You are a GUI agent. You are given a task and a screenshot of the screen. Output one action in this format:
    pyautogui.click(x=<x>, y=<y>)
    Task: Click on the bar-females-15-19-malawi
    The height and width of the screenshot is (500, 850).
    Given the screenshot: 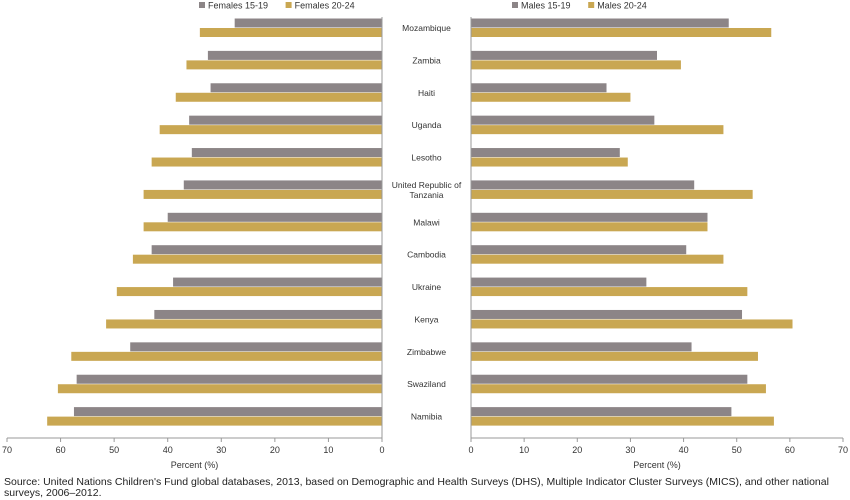 What is the action you would take?
    pyautogui.click(x=274, y=217)
    